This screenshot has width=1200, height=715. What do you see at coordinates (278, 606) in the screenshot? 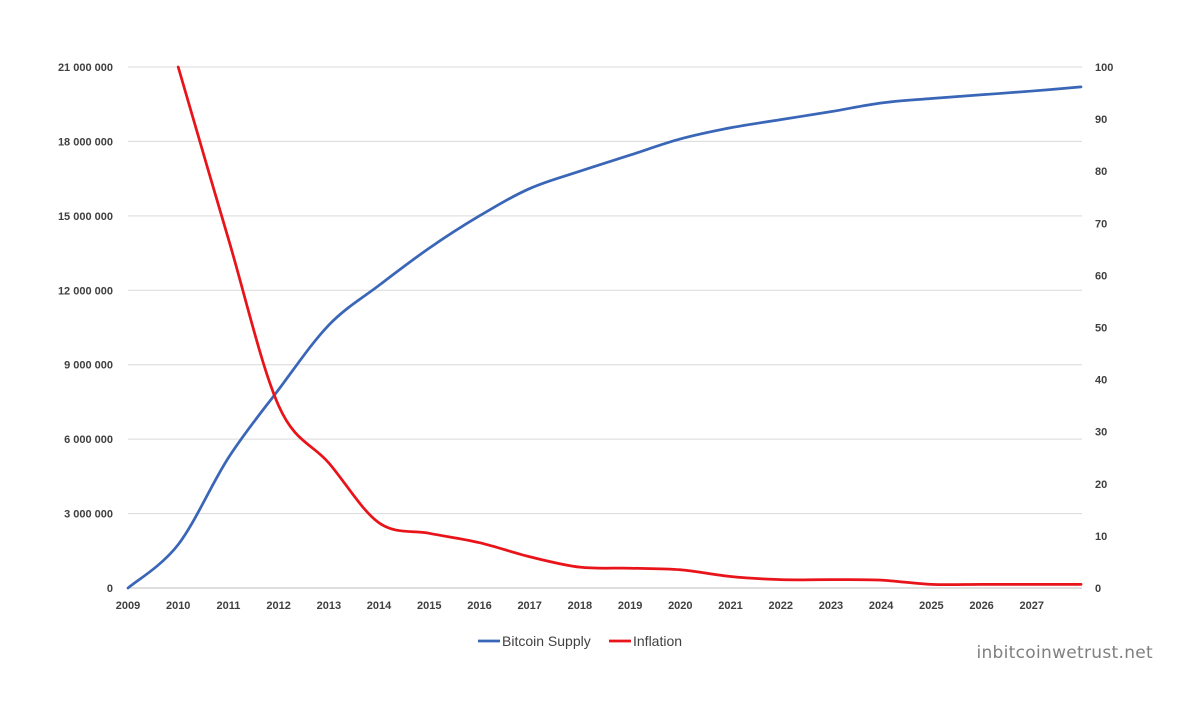
I see `x-tick-label: 2012` at bounding box center [278, 606].